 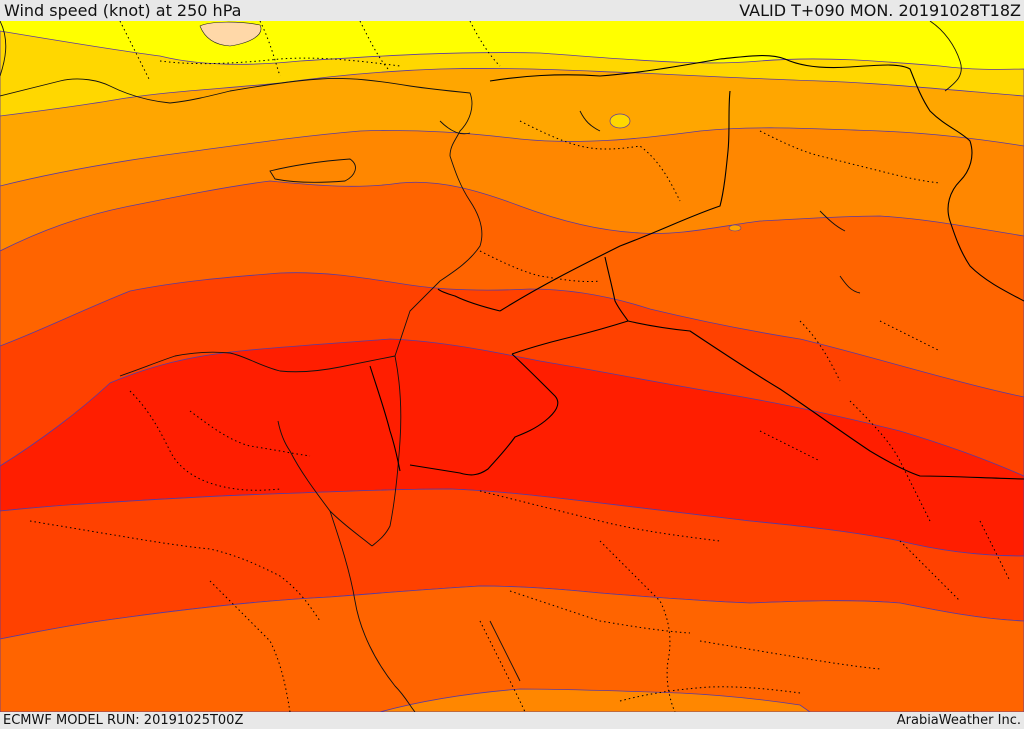 What do you see at coordinates (880, 10) in the screenshot?
I see `valid-time: VALID T+090 MON. 20191028T18Z` at bounding box center [880, 10].